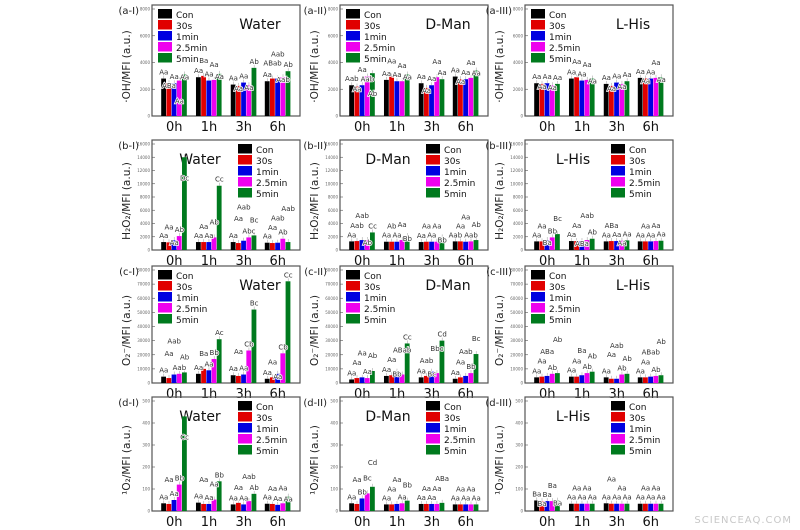 Image resolution: width=800 pixels, height=530 pixels. What do you see at coordinates (271, 441) in the screenshot?
I see `legend-label: 2.5min` at bounding box center [271, 441].